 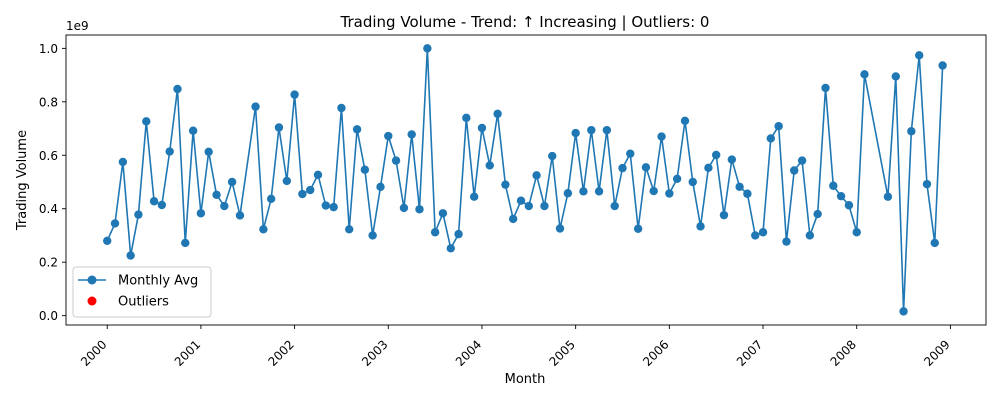 I want to click on y-tick-label: 0.0, so click(x=48, y=316).